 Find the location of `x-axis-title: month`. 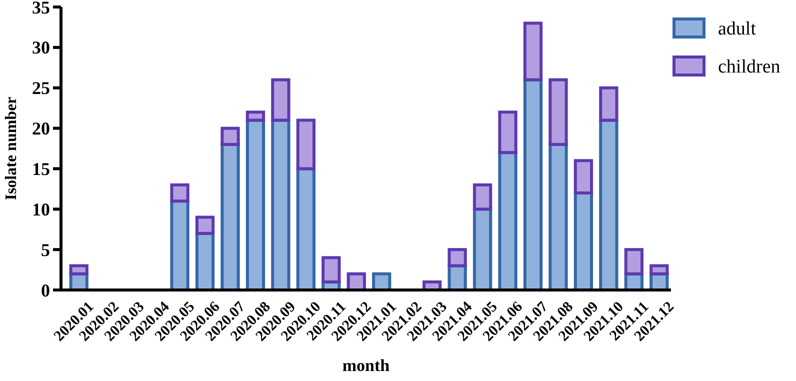

x-axis-title: month is located at coordinates (366, 365).